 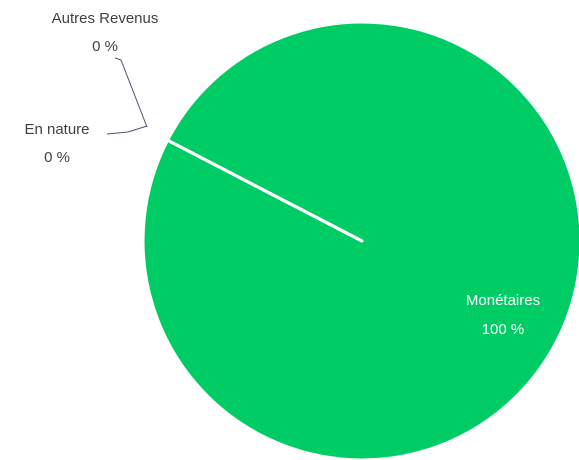 I want to click on pie-slice, so click(x=264, y=190).